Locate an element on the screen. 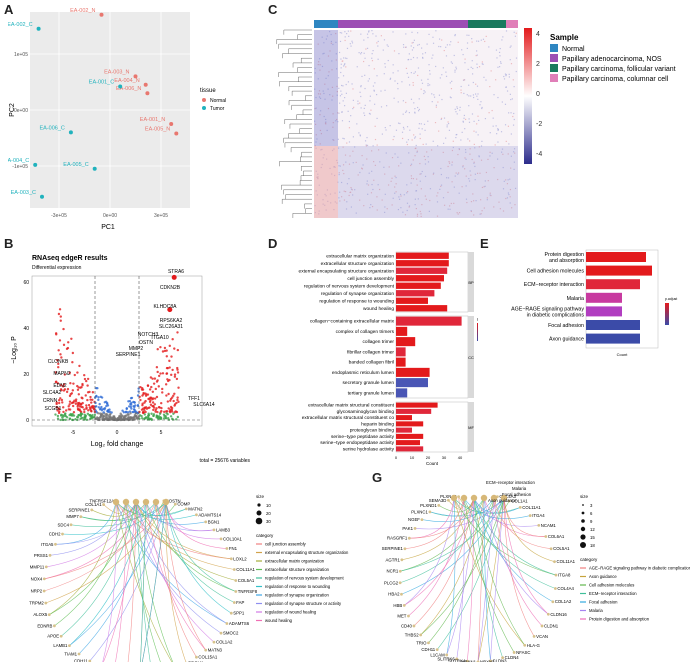 This screenshot has width=692, height=665. go-network-gene-label: COL15A1 is located at coordinates (207, 657).